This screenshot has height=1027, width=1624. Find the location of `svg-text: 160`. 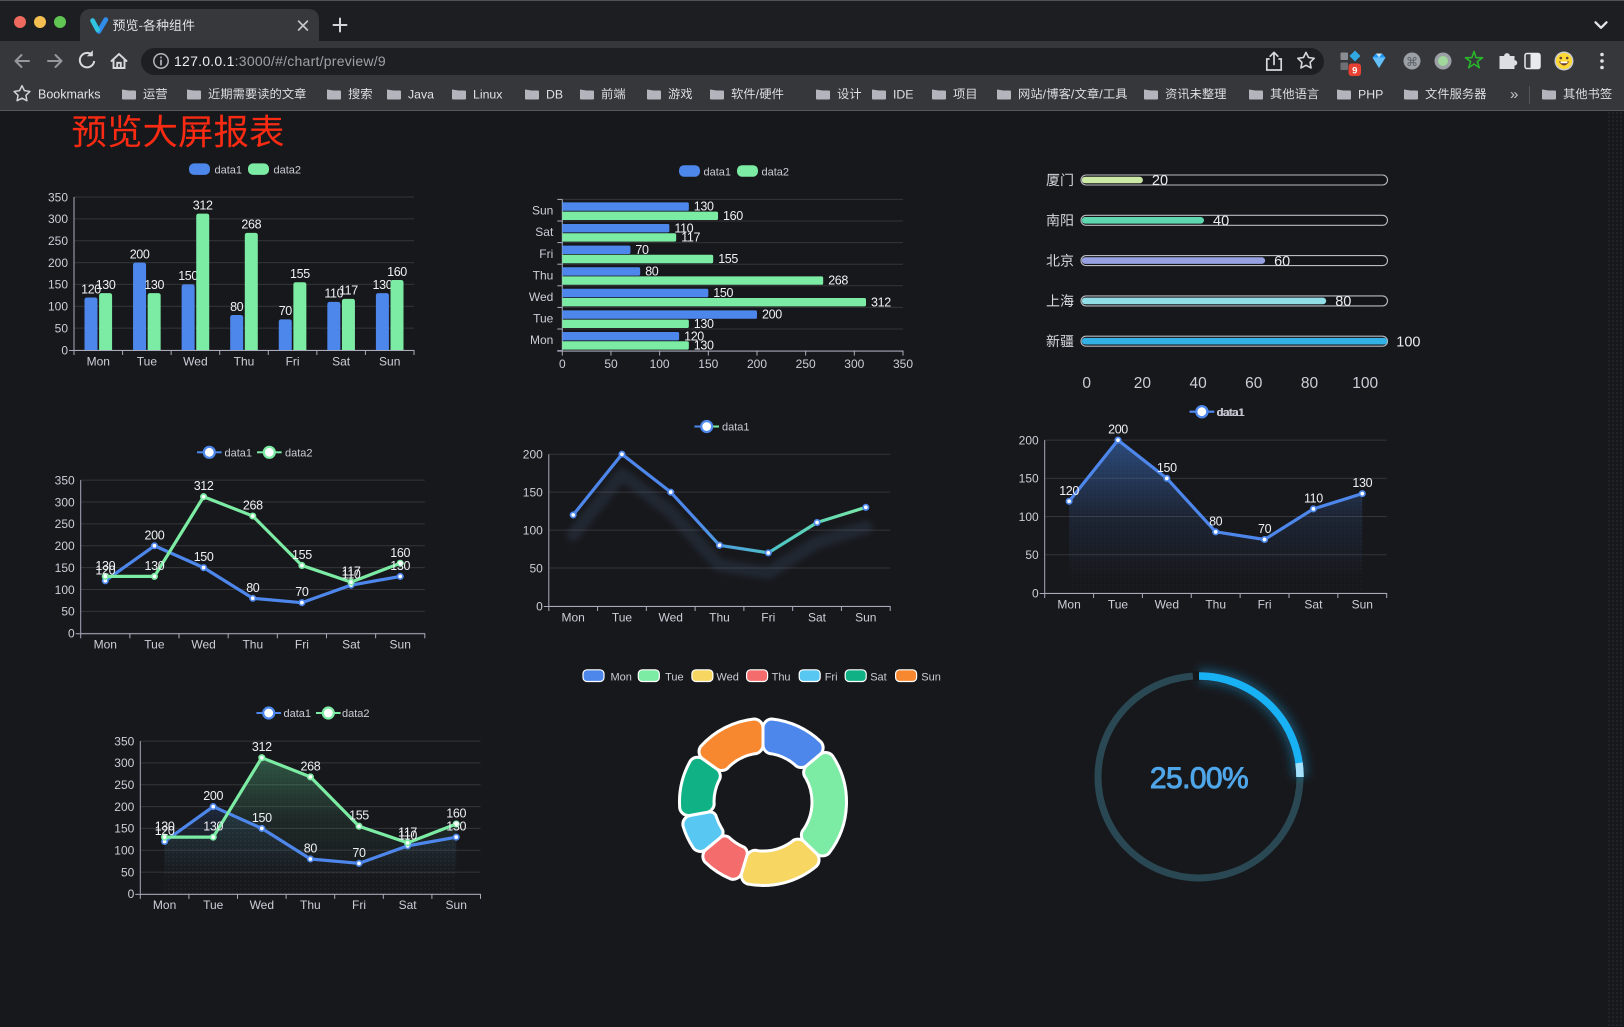

svg-text: 160 is located at coordinates (397, 272).